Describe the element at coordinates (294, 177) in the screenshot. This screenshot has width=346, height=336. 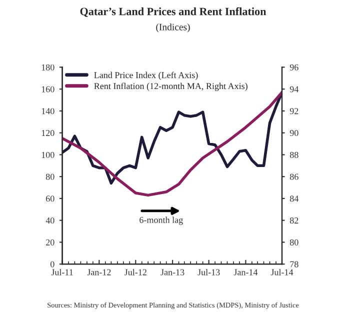
I see `y2-tick-label: 86` at that location.